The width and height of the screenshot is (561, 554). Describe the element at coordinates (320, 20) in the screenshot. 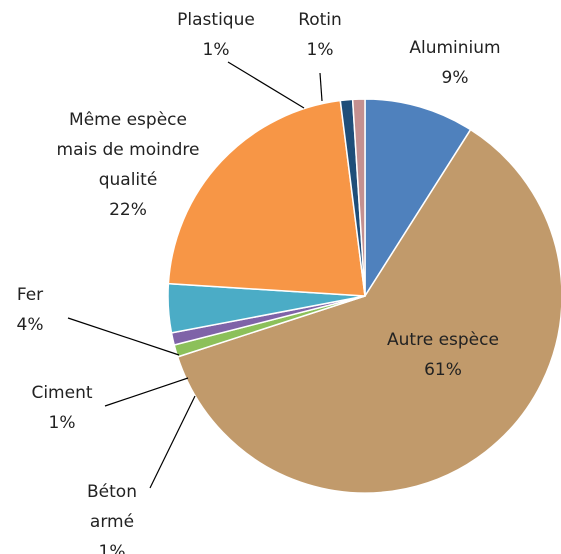

I see `category-name: Rotin` at that location.